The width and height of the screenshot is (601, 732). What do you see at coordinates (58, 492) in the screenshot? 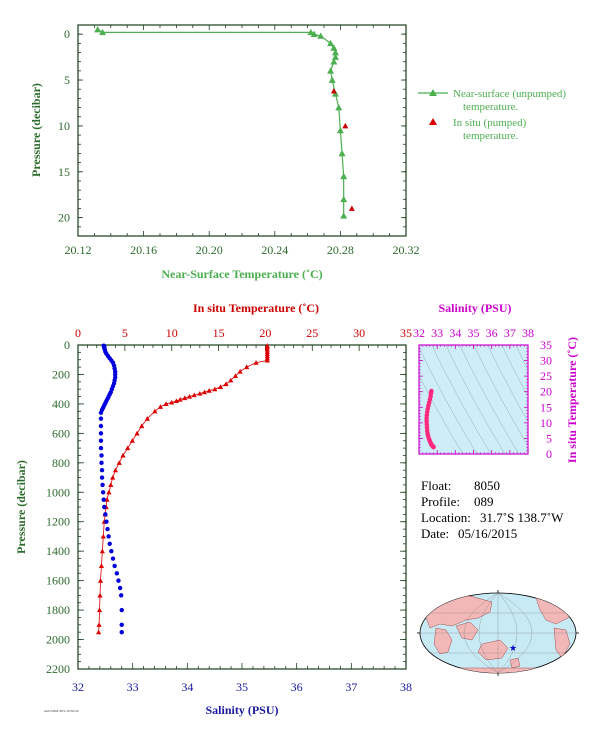
I see `pressure-tick-label: 1000` at bounding box center [58, 492].